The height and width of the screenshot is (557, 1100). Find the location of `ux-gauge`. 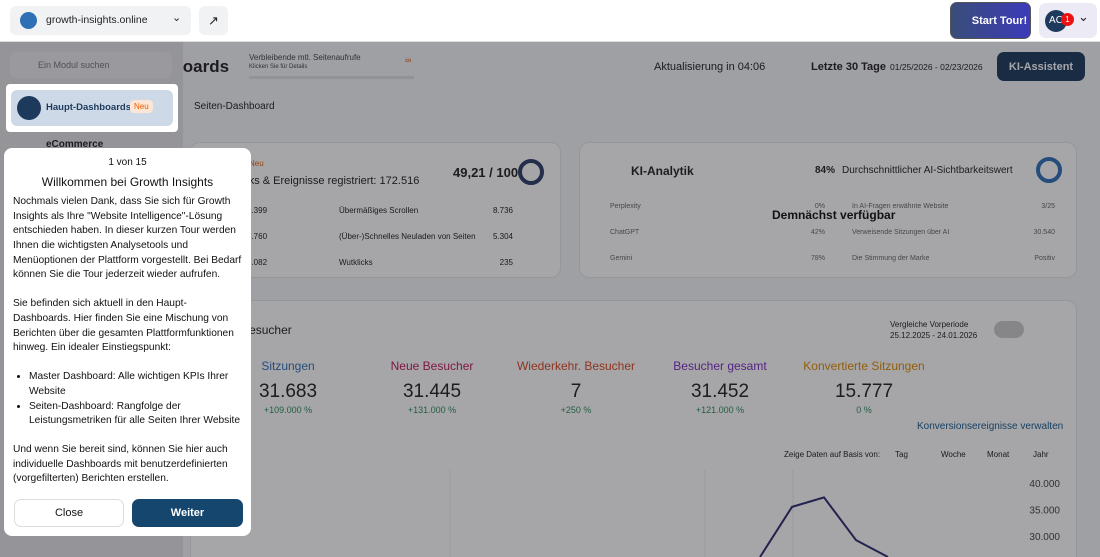

ux-gauge is located at coordinates (531, 172).